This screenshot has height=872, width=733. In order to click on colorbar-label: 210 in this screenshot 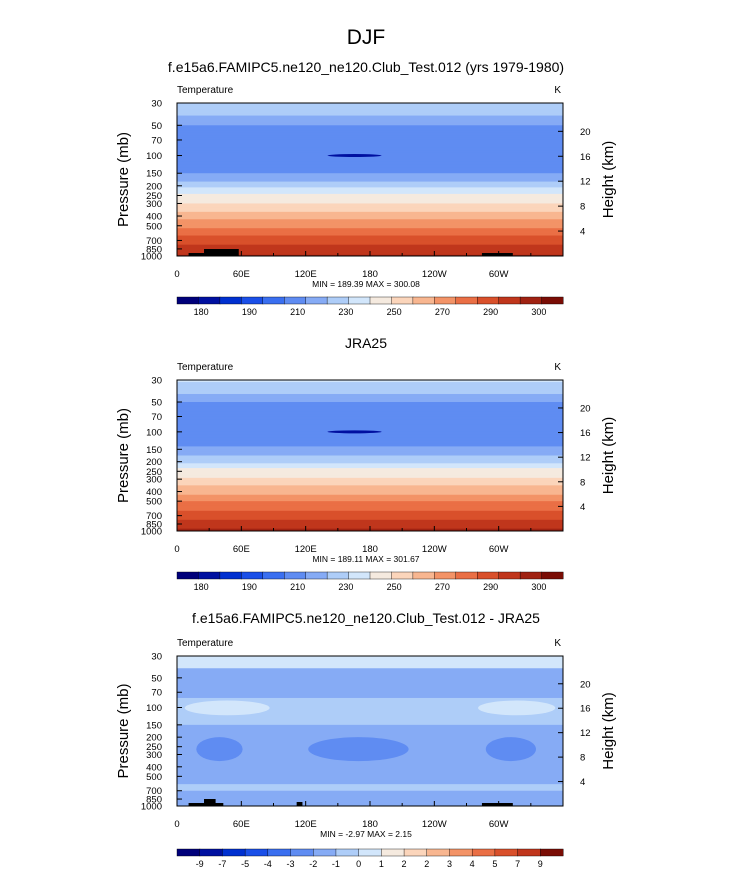, I will do `click(297, 312)`.